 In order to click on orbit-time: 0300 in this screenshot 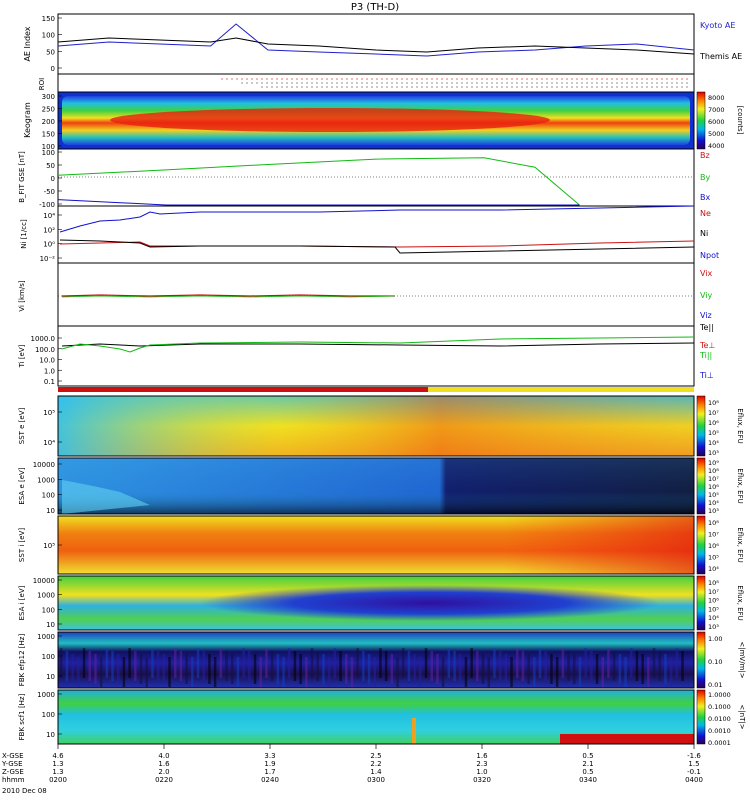, I will do `click(376, 780)`.